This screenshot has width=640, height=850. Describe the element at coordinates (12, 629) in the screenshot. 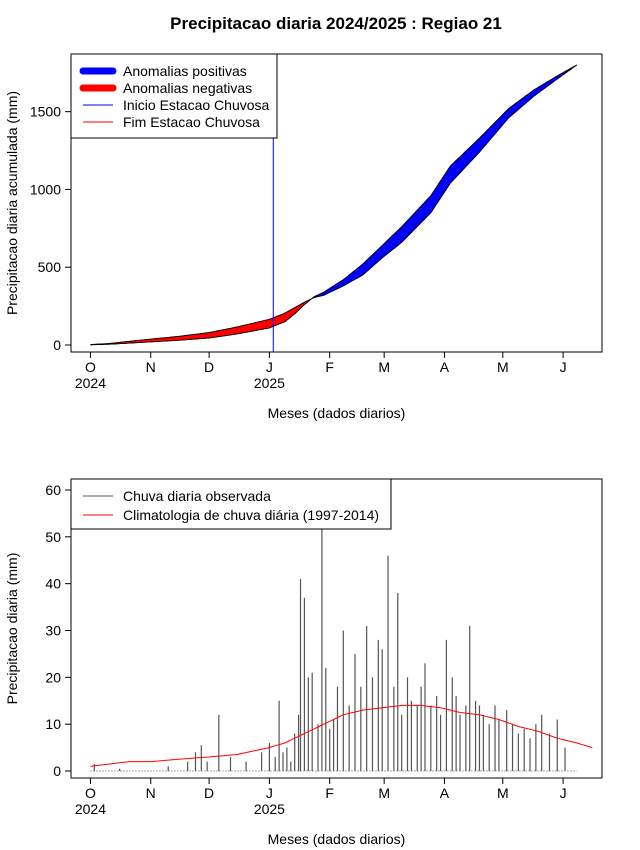

I see `y-axis-label: Precipitacao diaria (mm)` at that location.